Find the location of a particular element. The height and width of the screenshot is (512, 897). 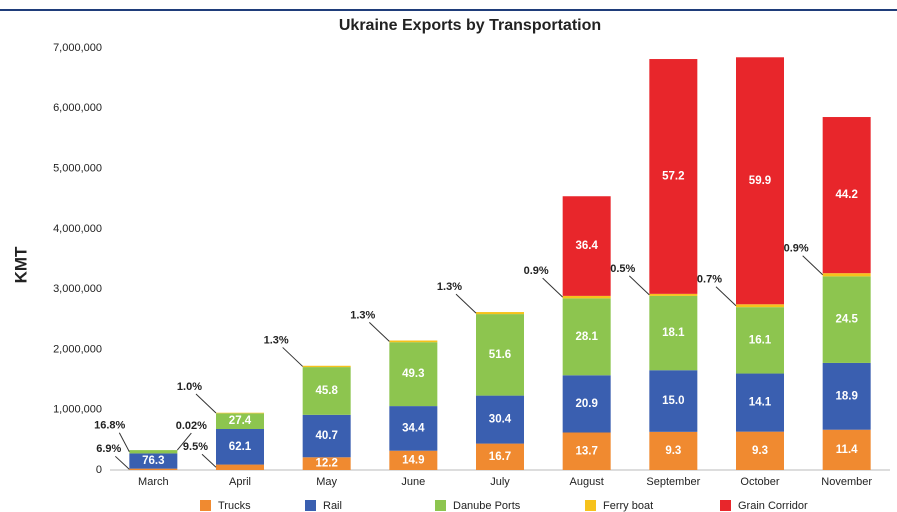

legend-label: Rail is located at coordinates (332, 506).